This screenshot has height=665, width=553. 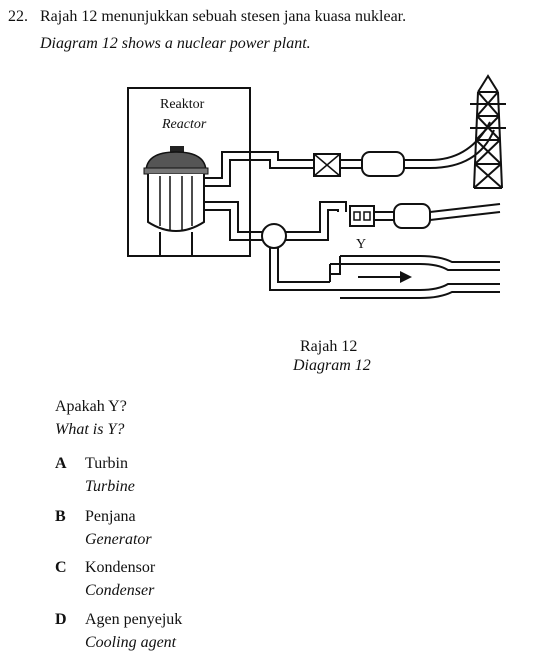 What do you see at coordinates (110, 516) in the screenshot?
I see `option-b-malay: Penjana` at bounding box center [110, 516].